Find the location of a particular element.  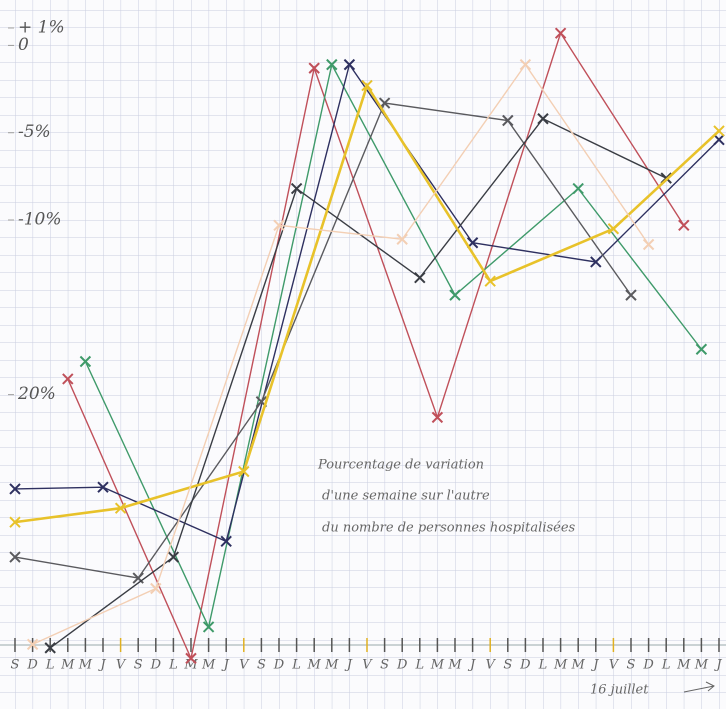

y-tick-label: -5% is located at coordinates (34, 132).